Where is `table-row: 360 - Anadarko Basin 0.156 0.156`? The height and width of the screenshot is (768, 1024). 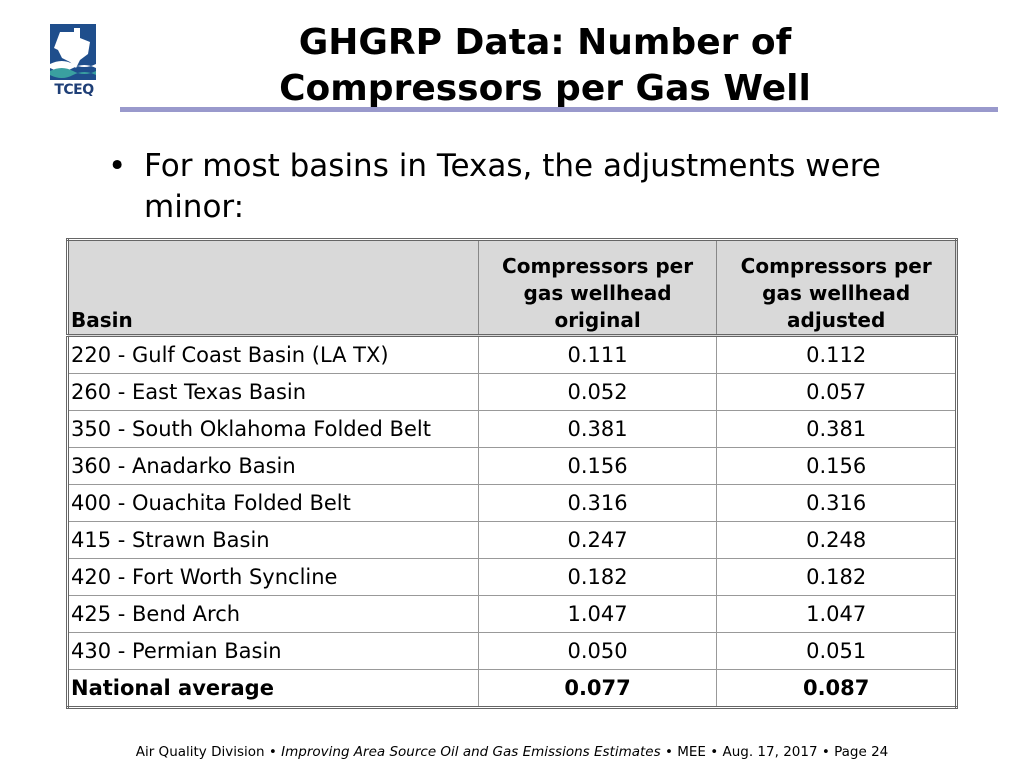
table-row: 360 - Anadarko Basin 0.156 0.156 is located at coordinates (512, 466).